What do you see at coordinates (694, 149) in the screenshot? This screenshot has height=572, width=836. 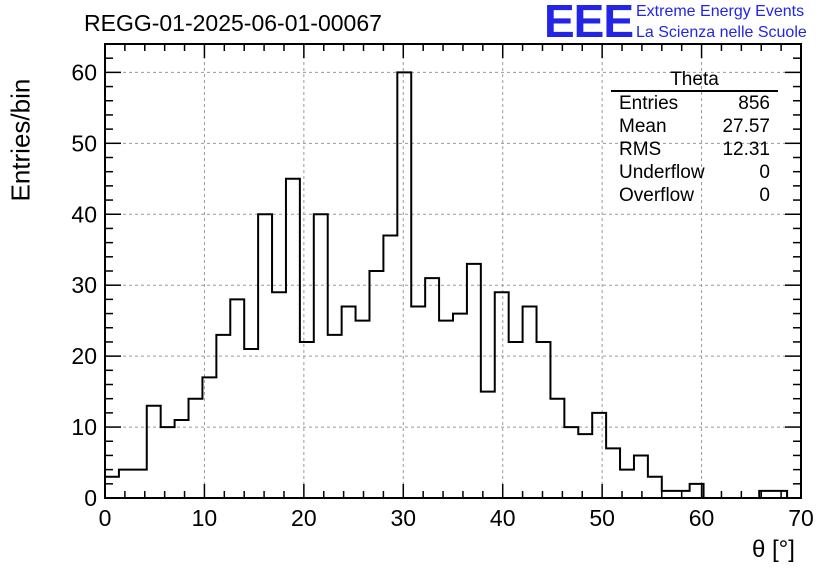 I see `stats-row-rms: RMS 12.31` at bounding box center [694, 149].